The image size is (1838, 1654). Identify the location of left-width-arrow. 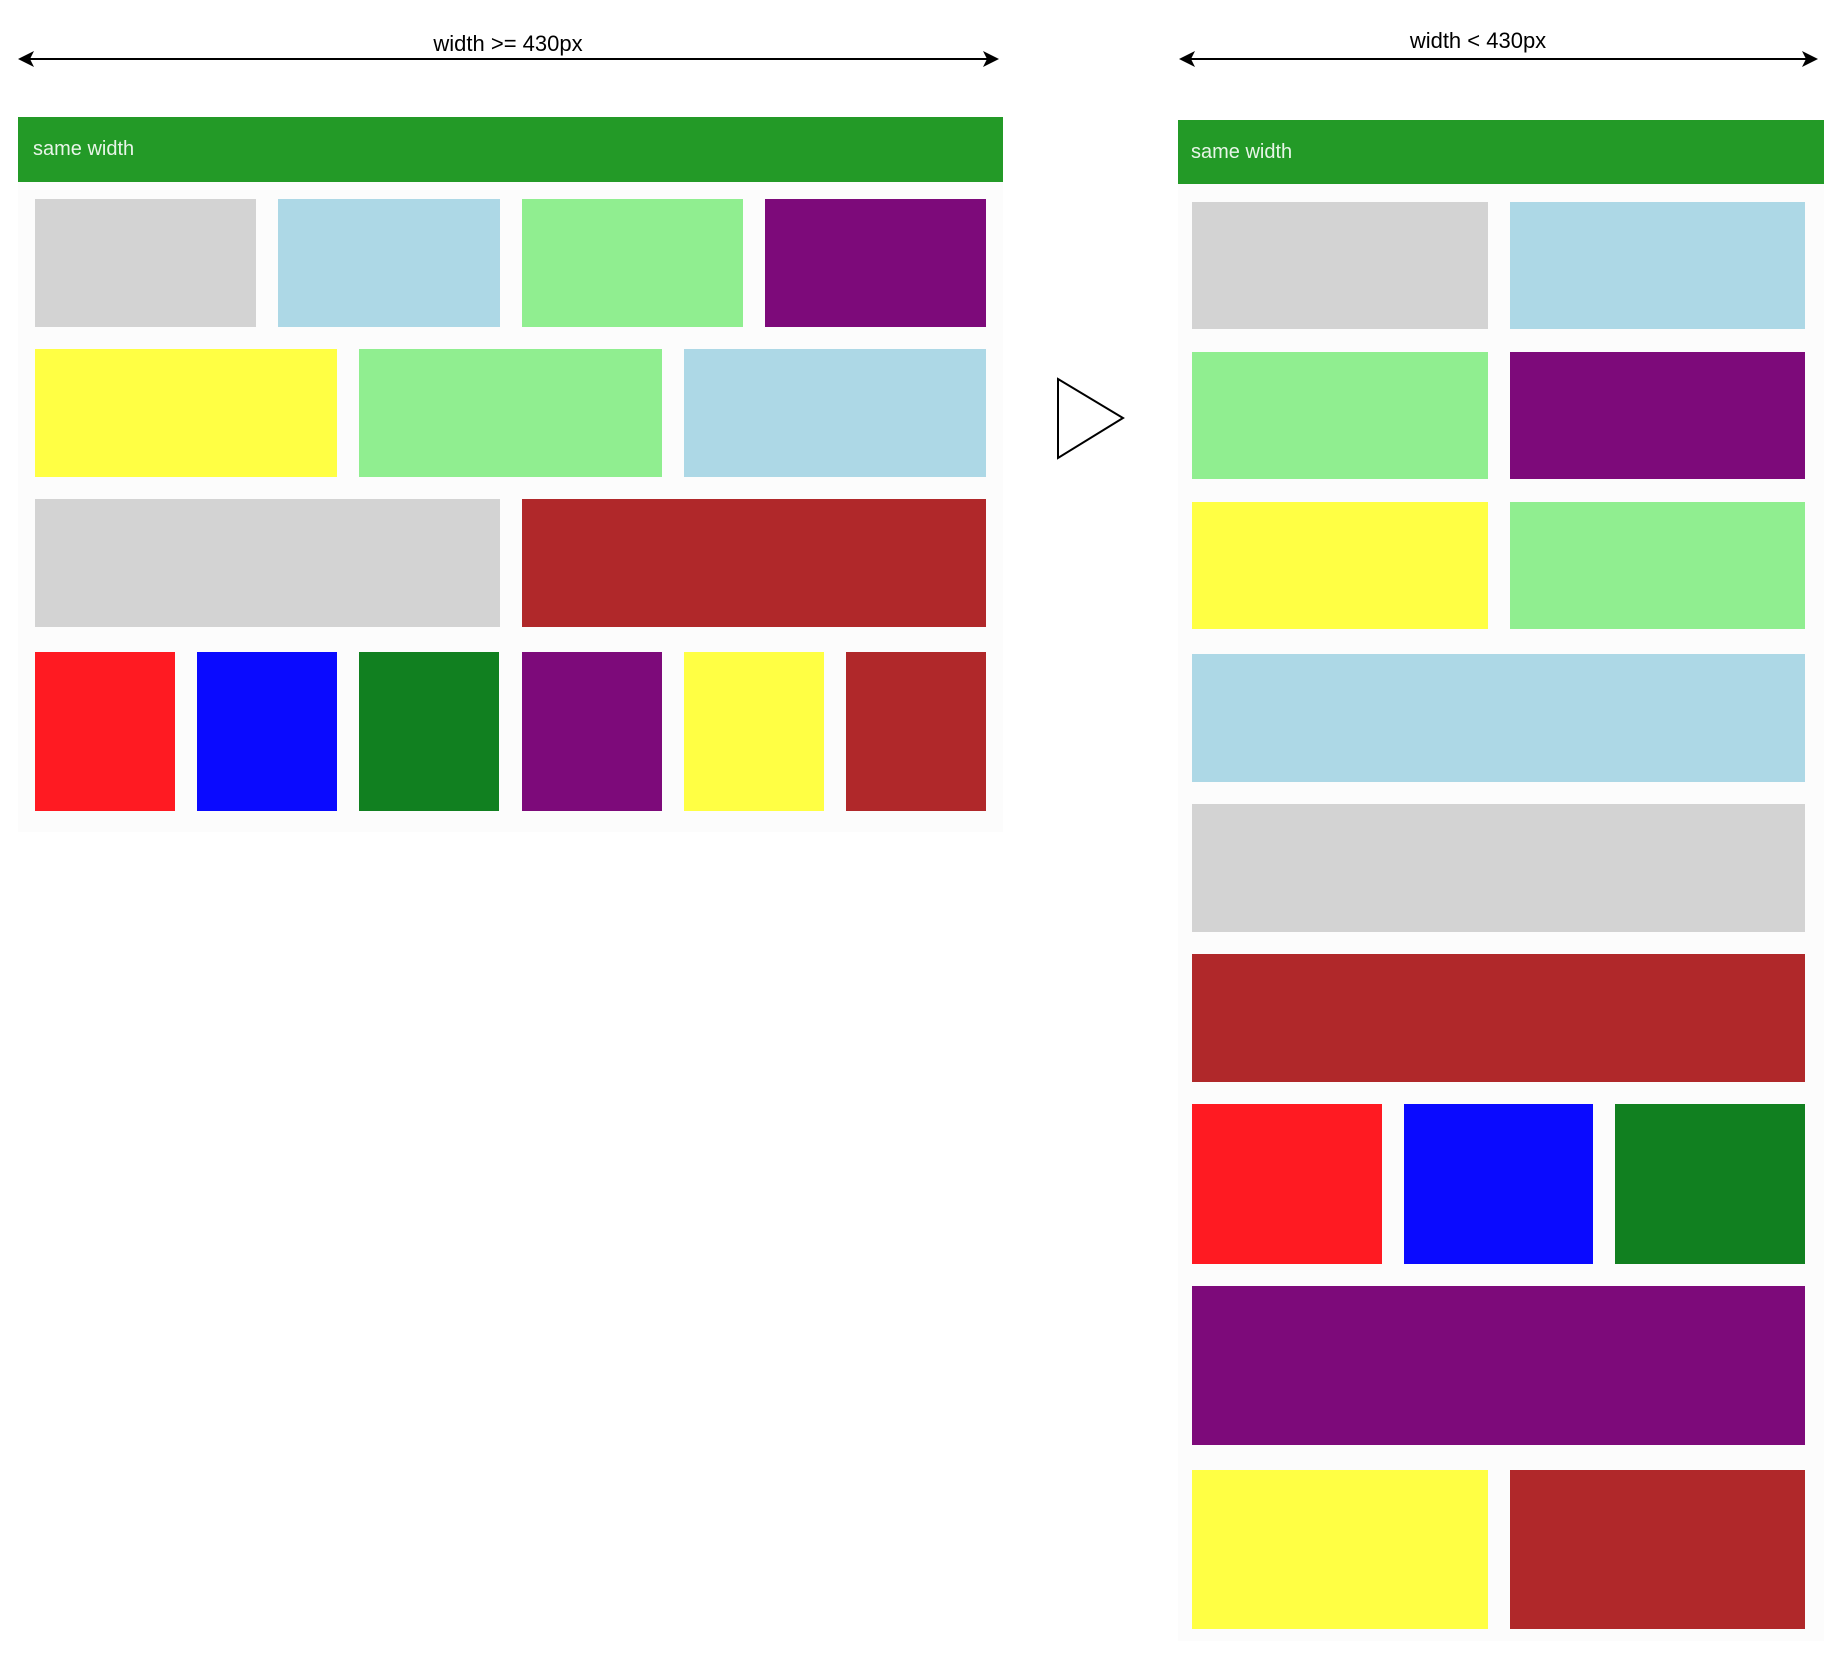
(508, 59).